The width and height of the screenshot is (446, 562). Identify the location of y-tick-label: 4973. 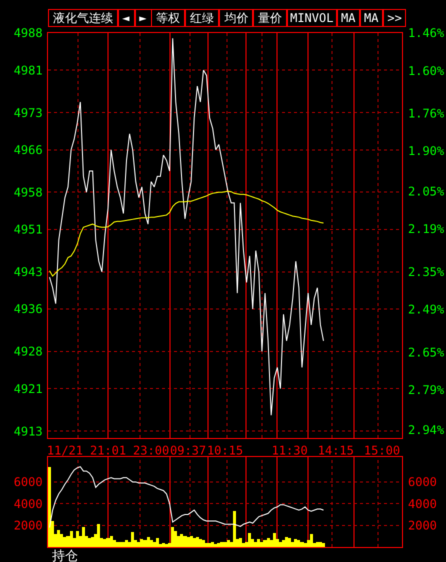
(28, 113).